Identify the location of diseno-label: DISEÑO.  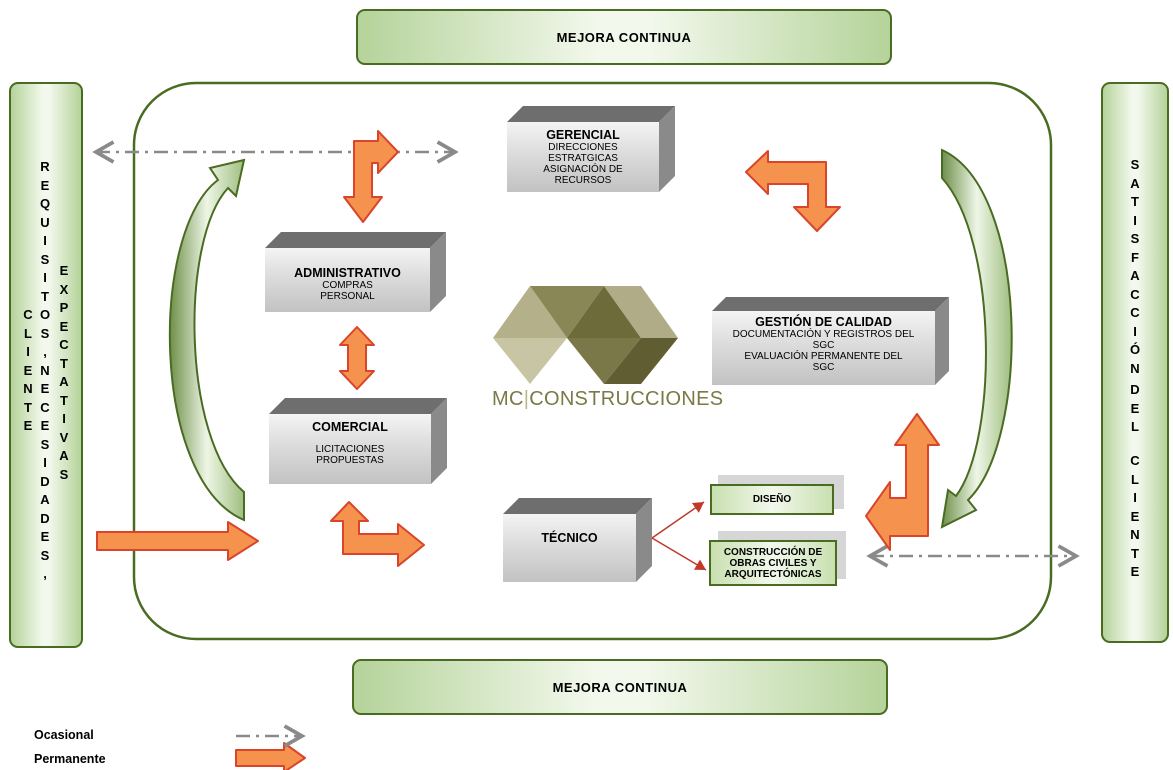
(772, 499).